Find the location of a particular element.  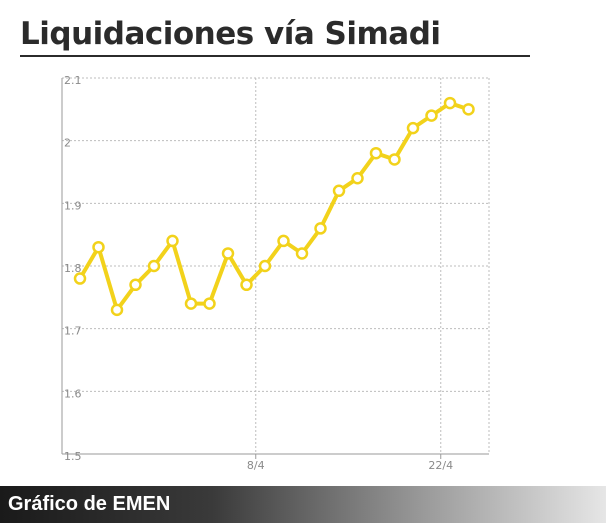

footer-banner: Gráfico de EMEN is located at coordinates (303, 504).